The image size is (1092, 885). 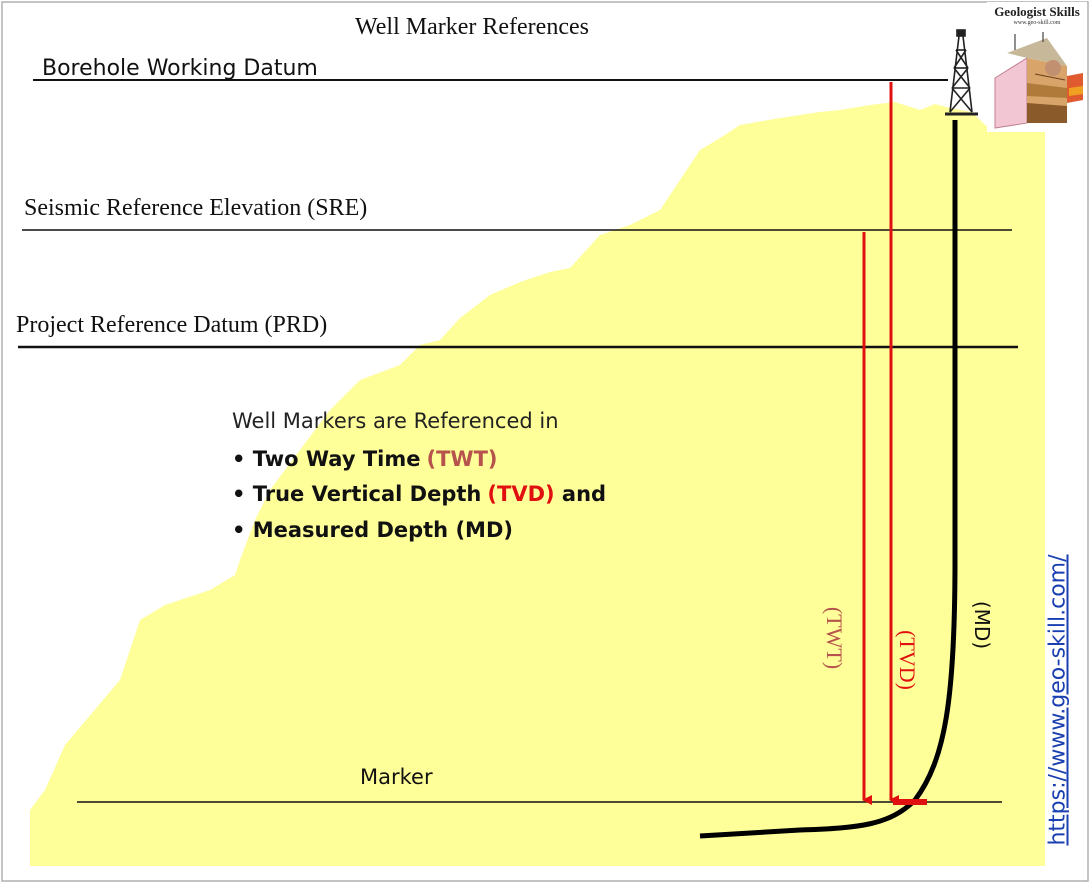 What do you see at coordinates (910, 802) in the screenshot?
I see `marker-pick` at bounding box center [910, 802].